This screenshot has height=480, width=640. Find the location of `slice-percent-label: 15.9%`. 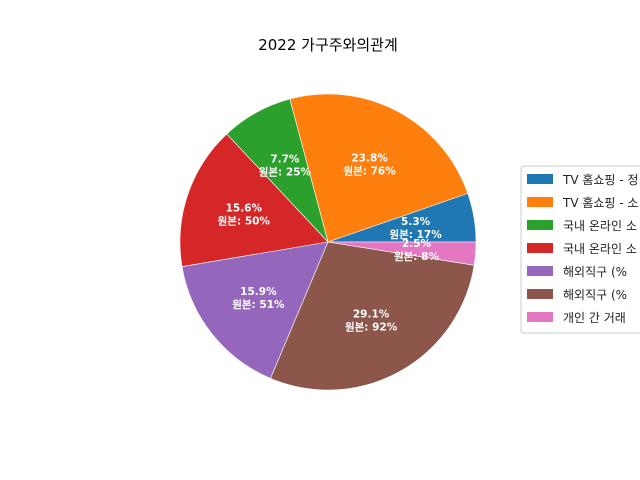

slice-percent-label: 15.9% is located at coordinates (258, 292).